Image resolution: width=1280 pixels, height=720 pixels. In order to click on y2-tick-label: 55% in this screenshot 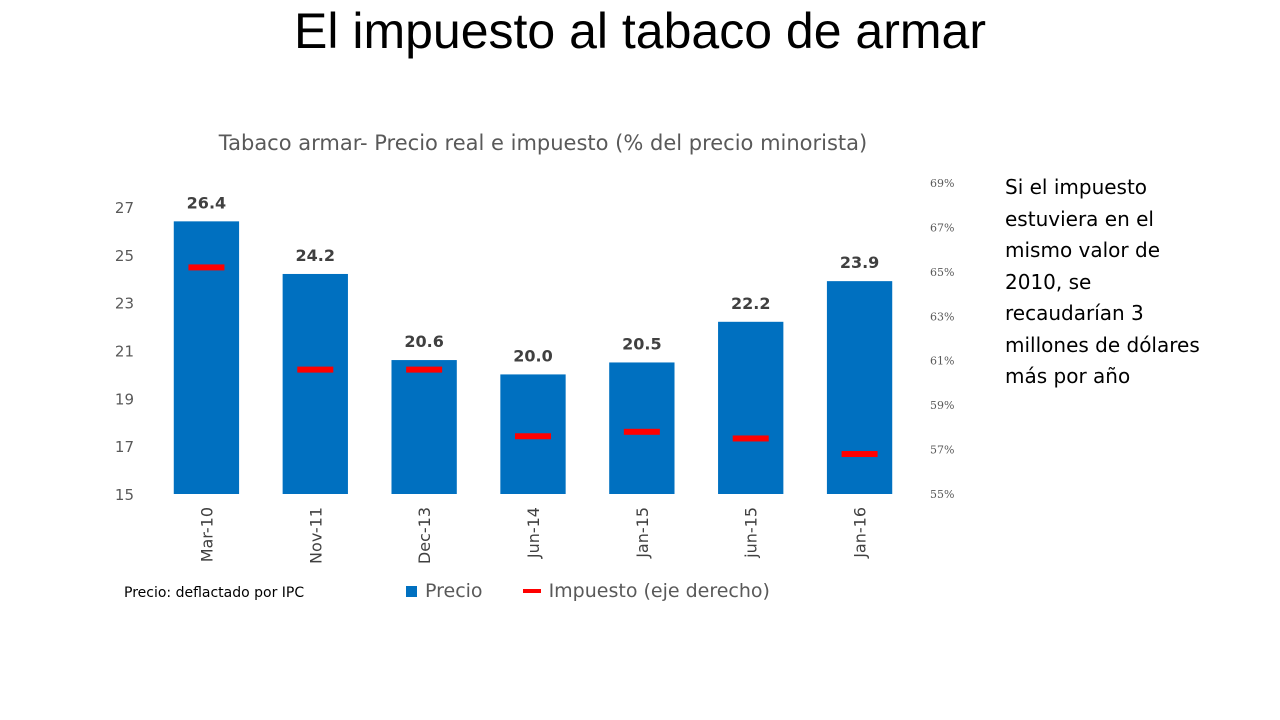, I will do `click(942, 494)`.